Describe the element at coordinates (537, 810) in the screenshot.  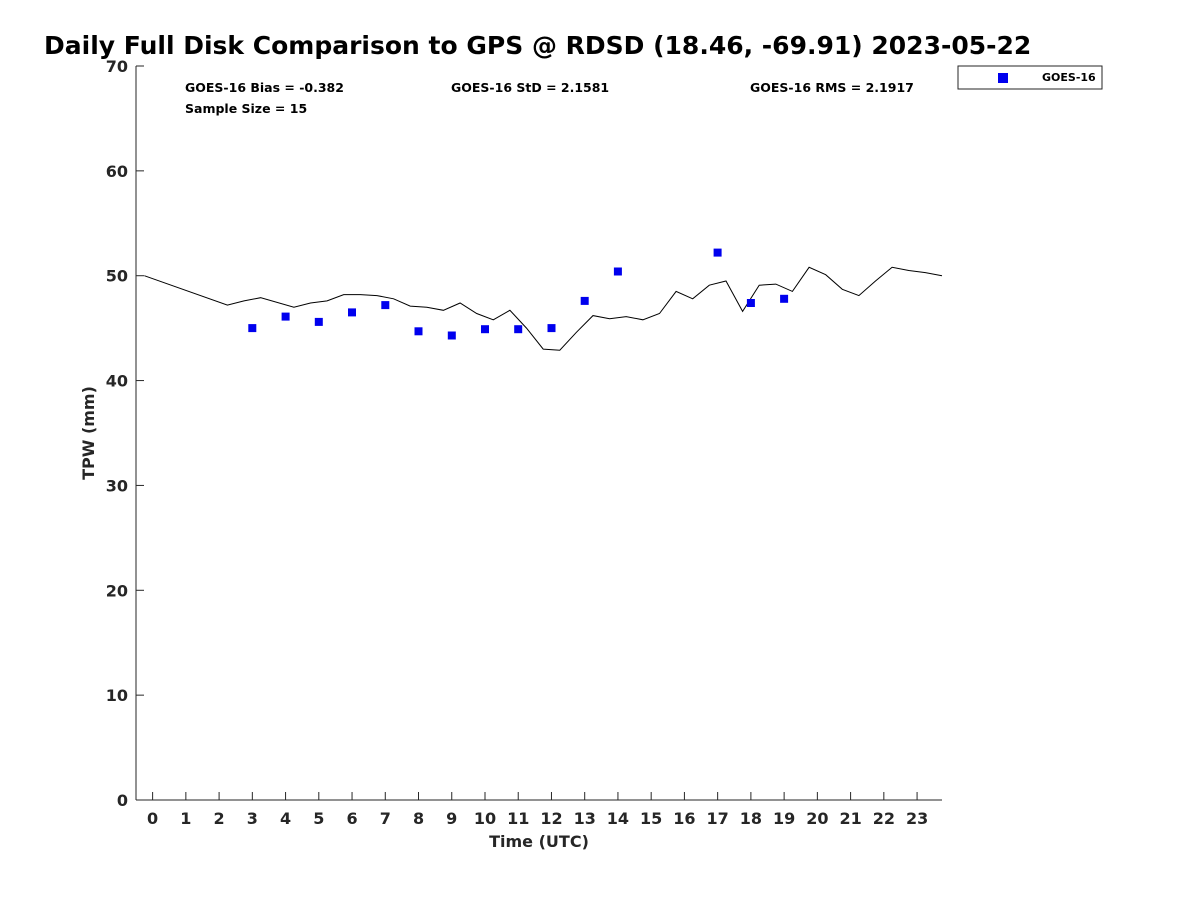
I see `x-axis-ticks: 0 1 2 3 4 5 6 7 8 9 10 11 12 13 14 15 16 17 18 19 20 21 22 23` at that location.